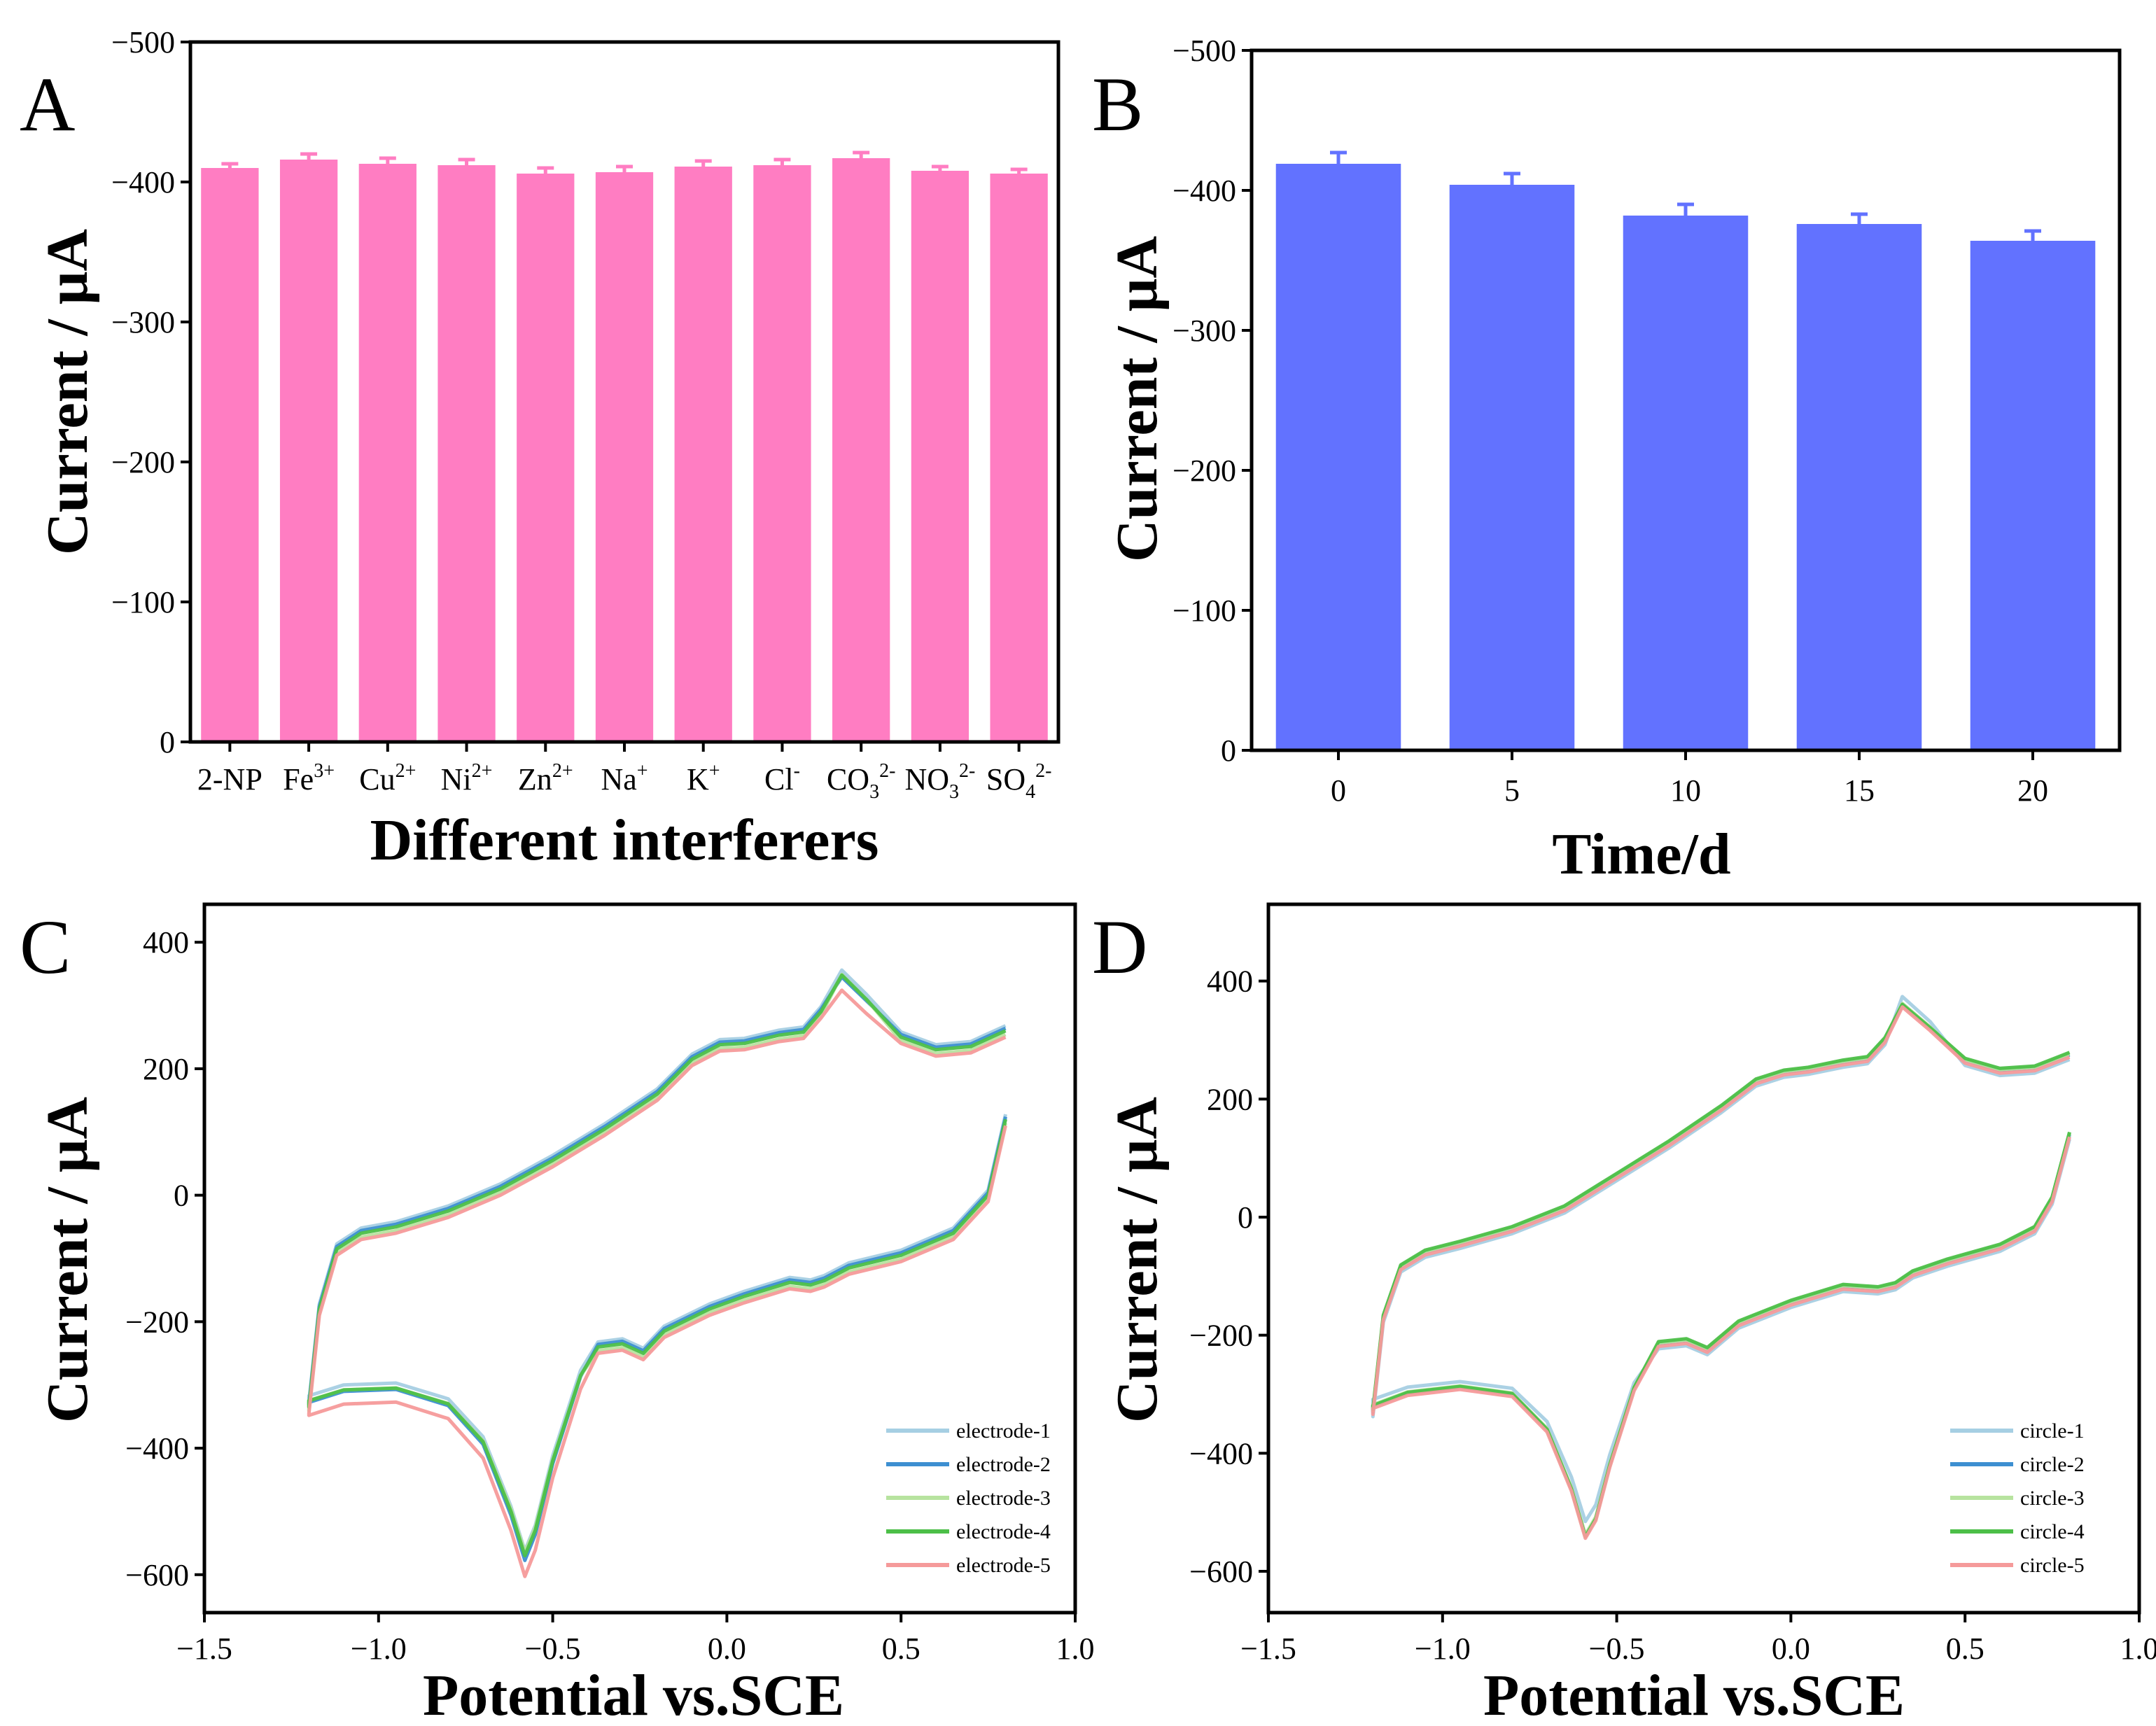 The width and height of the screenshot is (2156, 1726). Describe the element at coordinates (926, 779) in the screenshot. I see `panel-a-x-tick-label-base: NO` at that location.